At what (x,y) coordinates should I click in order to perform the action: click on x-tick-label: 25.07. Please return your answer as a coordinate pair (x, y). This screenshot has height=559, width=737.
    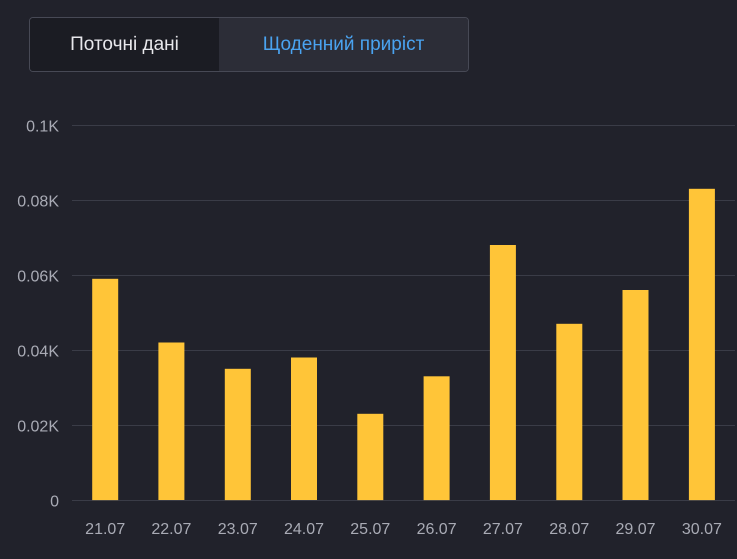
    Looking at the image, I should click on (370, 529).